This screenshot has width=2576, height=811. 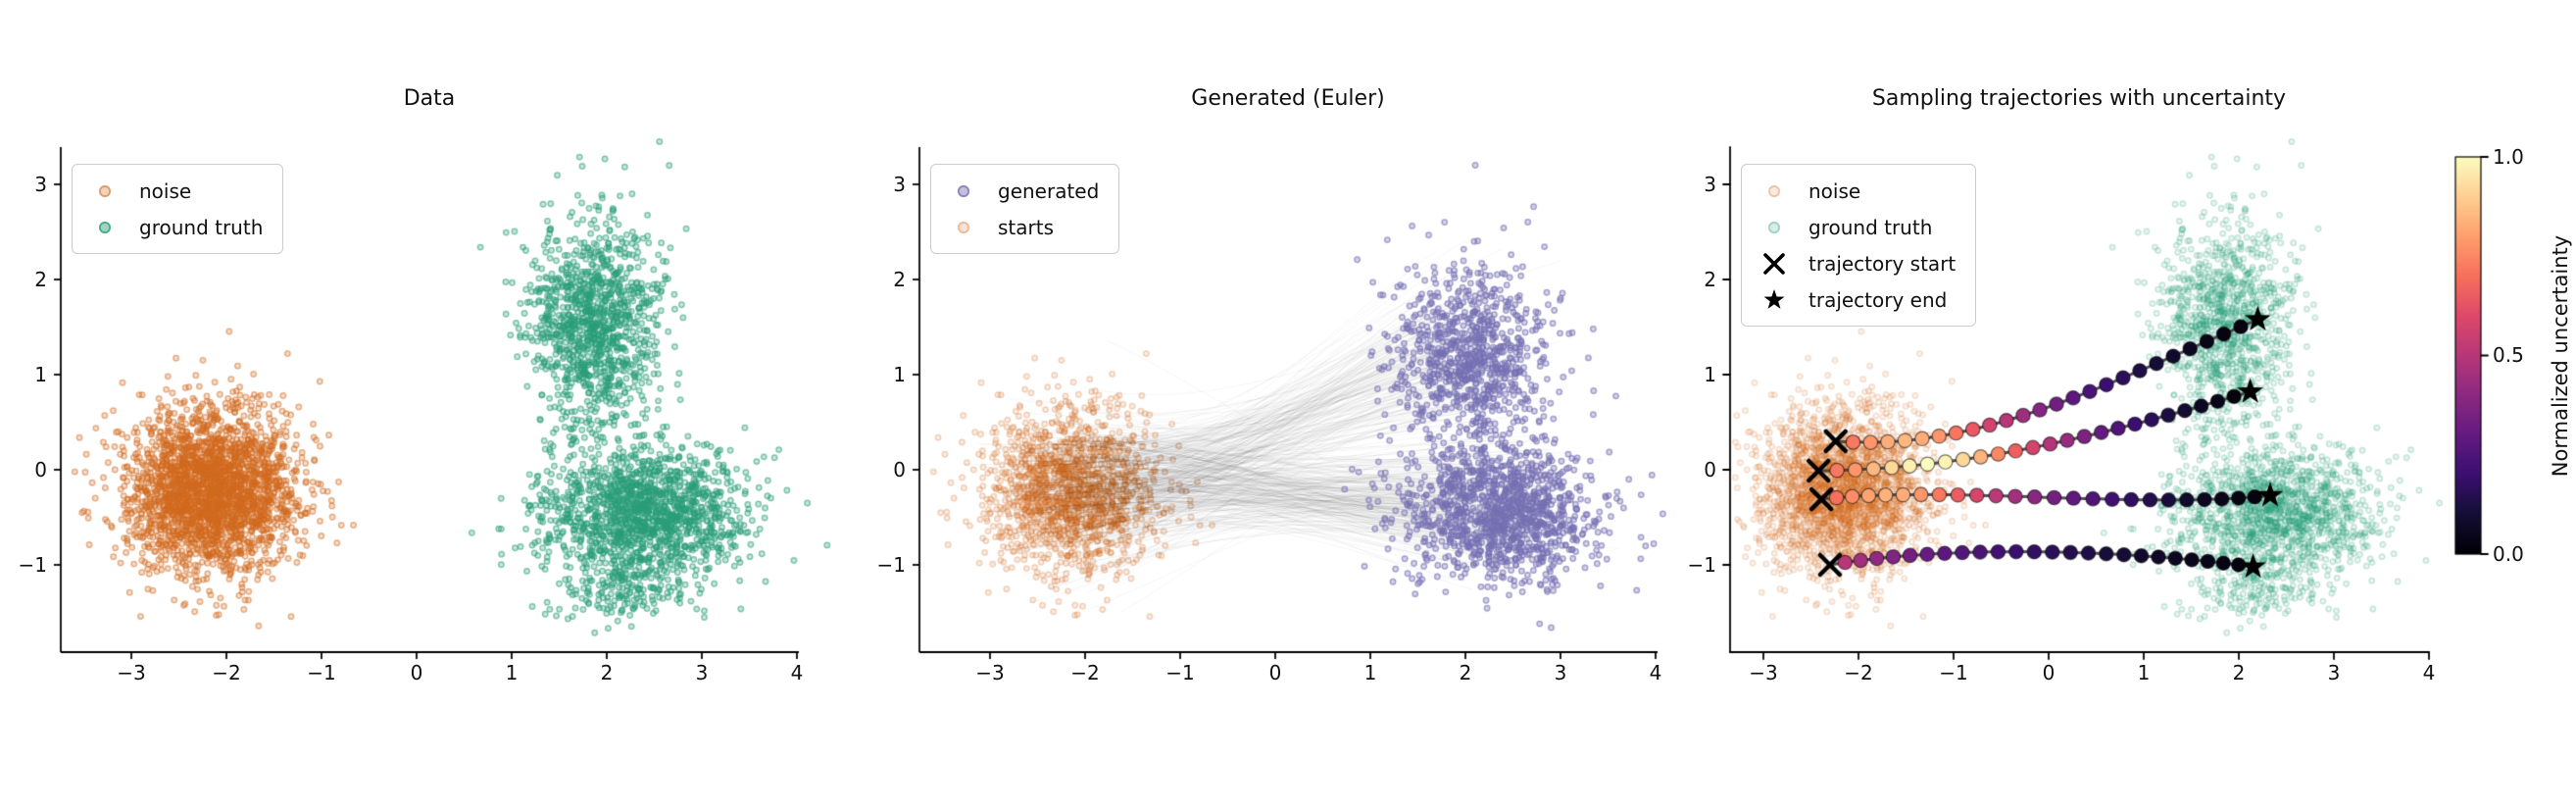 What do you see at coordinates (429, 98) in the screenshot?
I see `panel-title-data: Data` at bounding box center [429, 98].